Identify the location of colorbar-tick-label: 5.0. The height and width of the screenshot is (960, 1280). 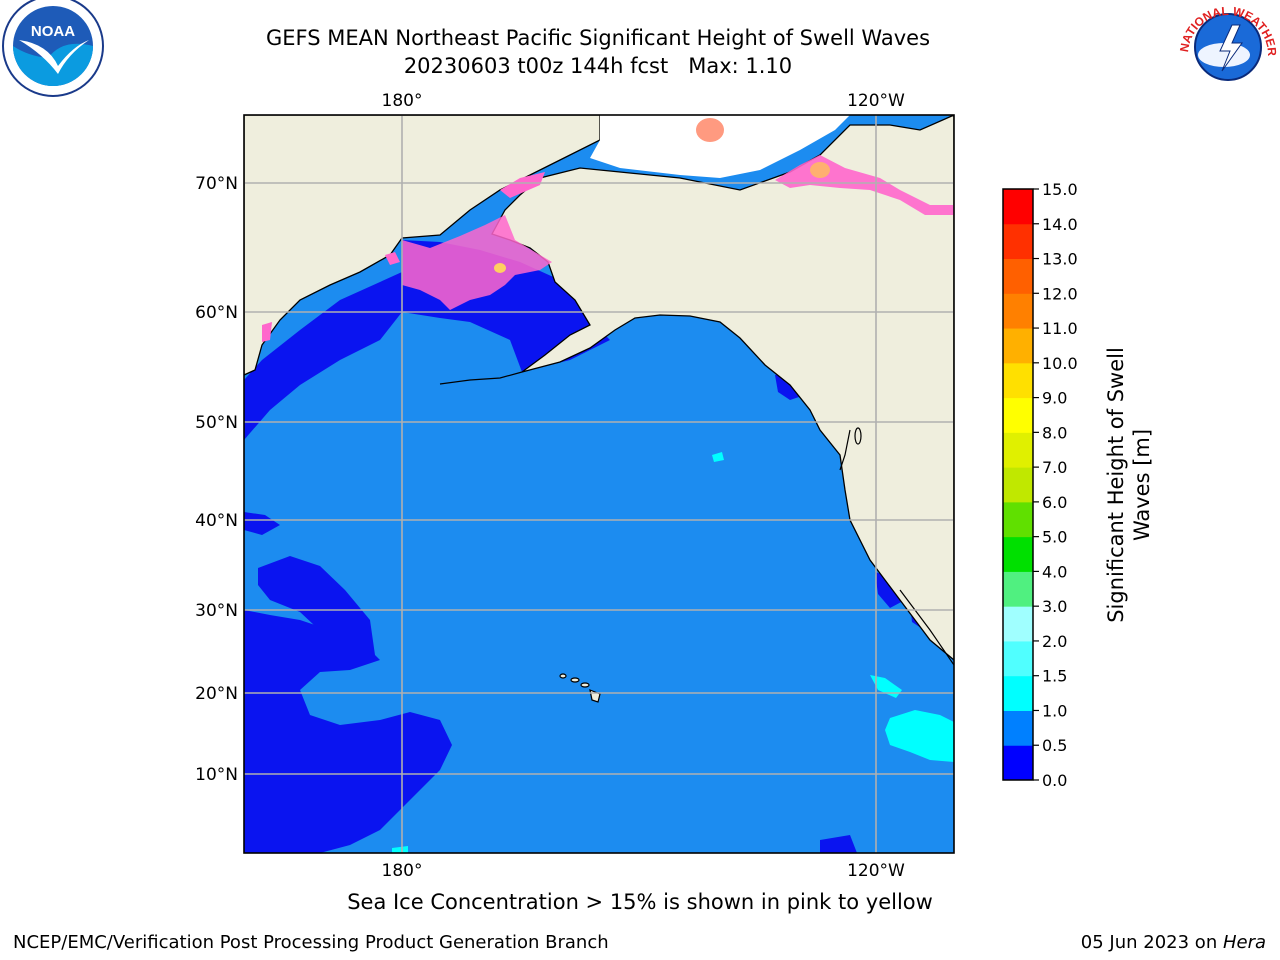
(1054, 537).